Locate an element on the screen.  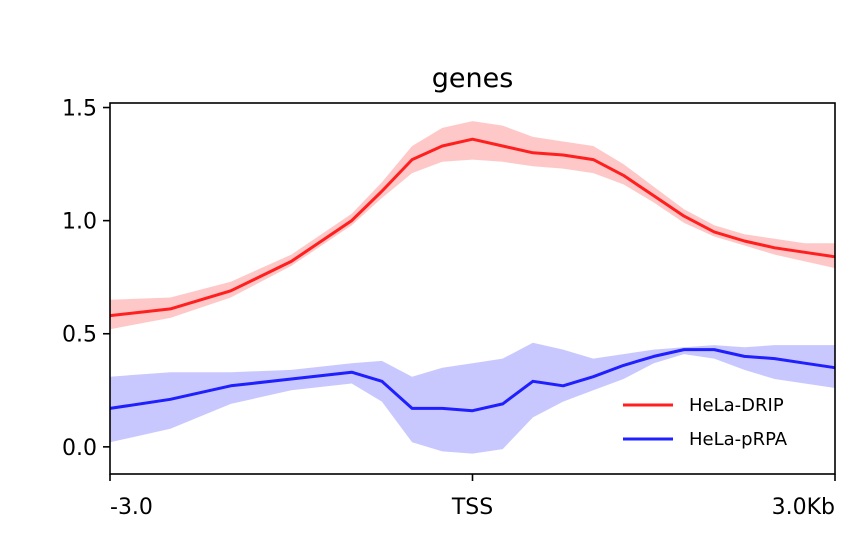
x-tick-label: 3.0Kb is located at coordinates (803, 507).